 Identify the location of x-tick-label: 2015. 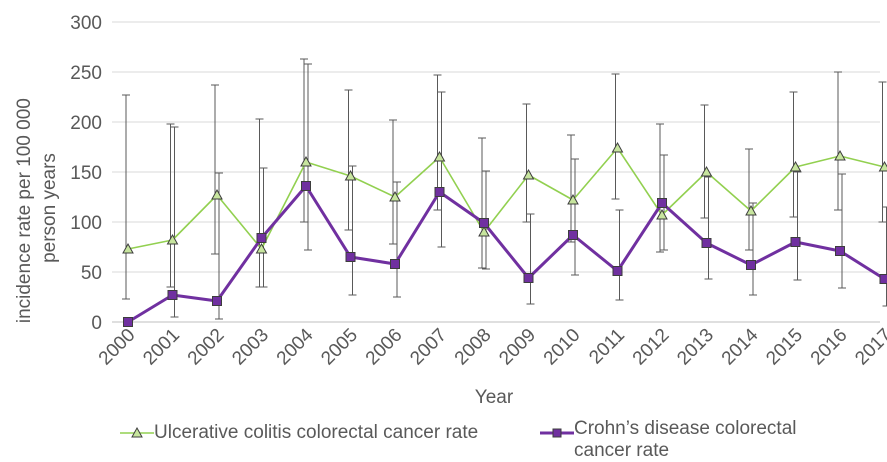
(784, 347).